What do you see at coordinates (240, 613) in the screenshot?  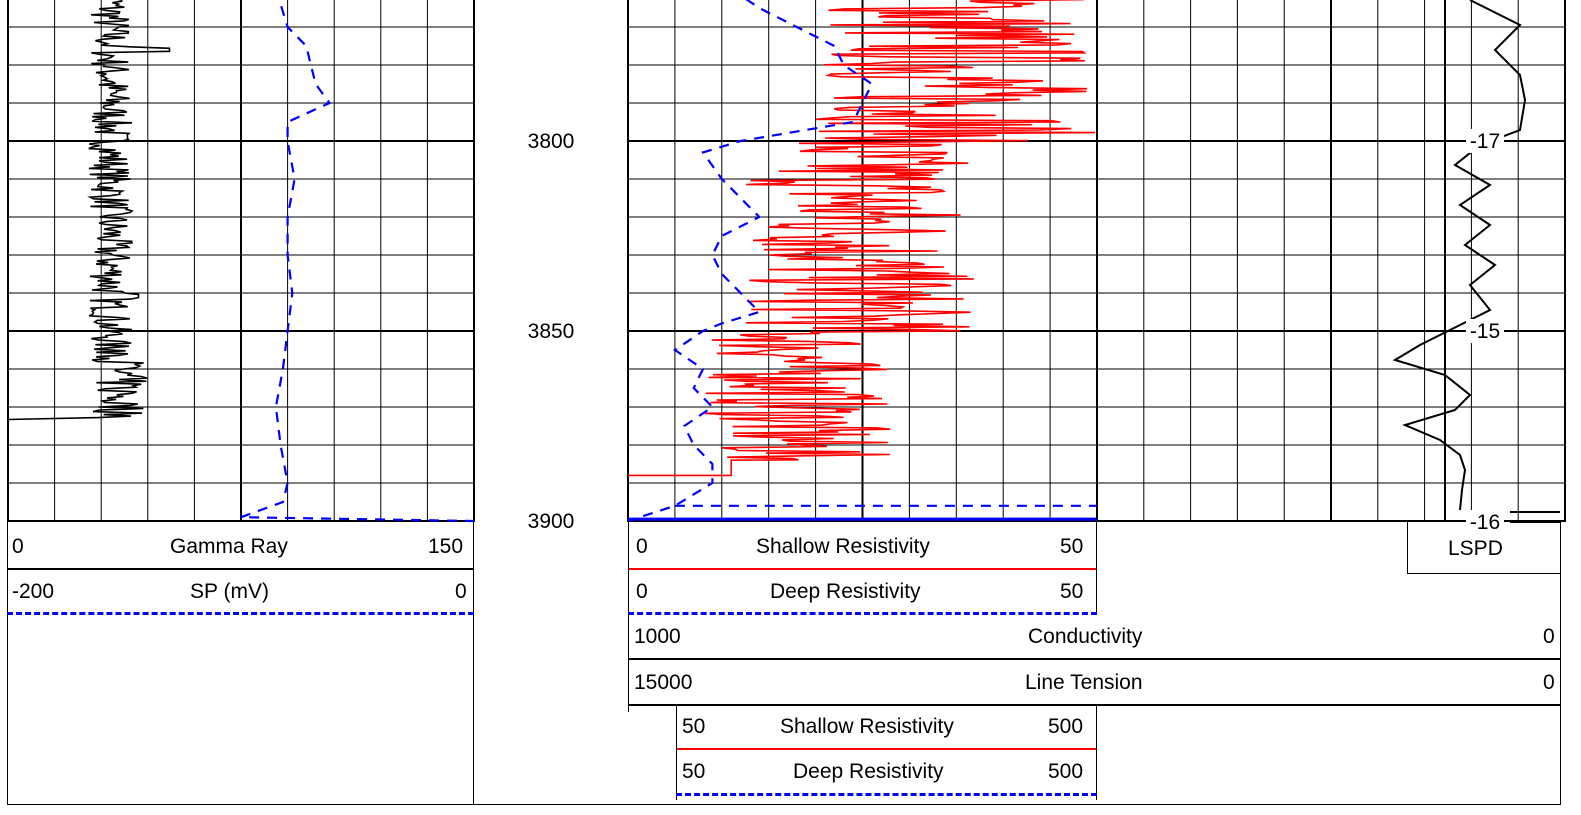 I see `sp-header-line` at bounding box center [240, 613].